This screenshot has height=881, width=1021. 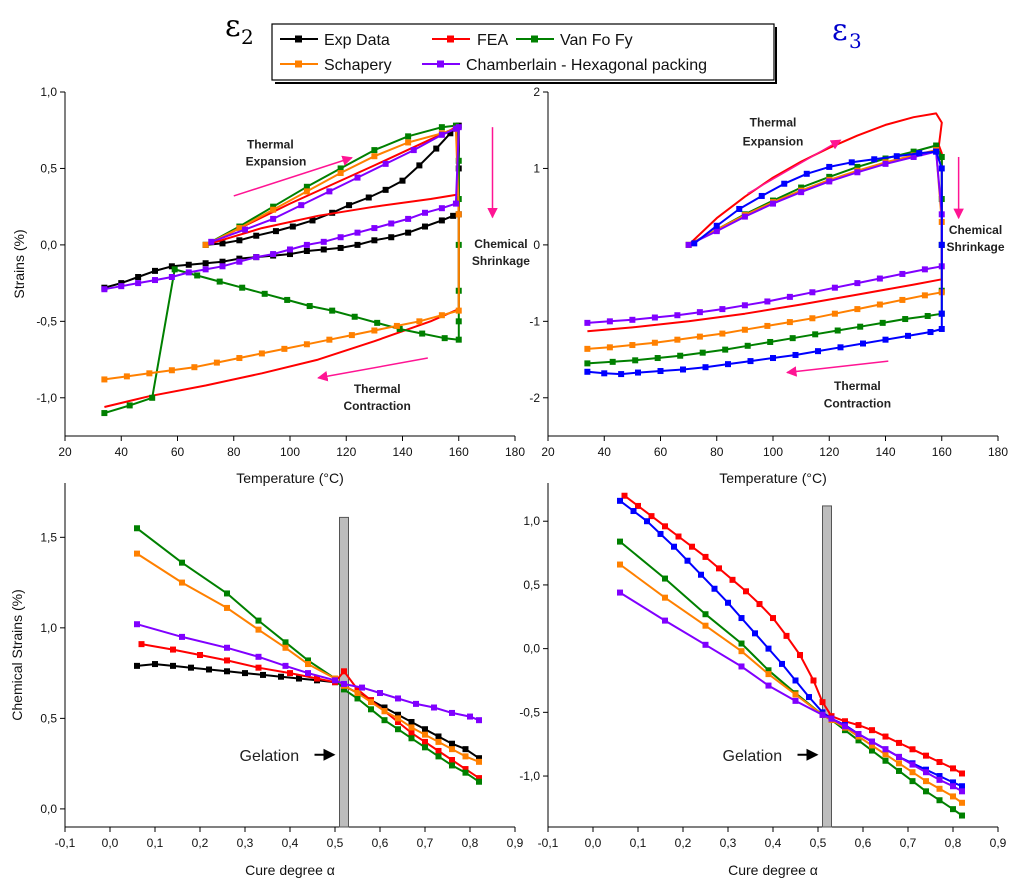 What do you see at coordinates (531, 649) in the screenshot?
I see `y-tick-label: 0,0` at bounding box center [531, 649].